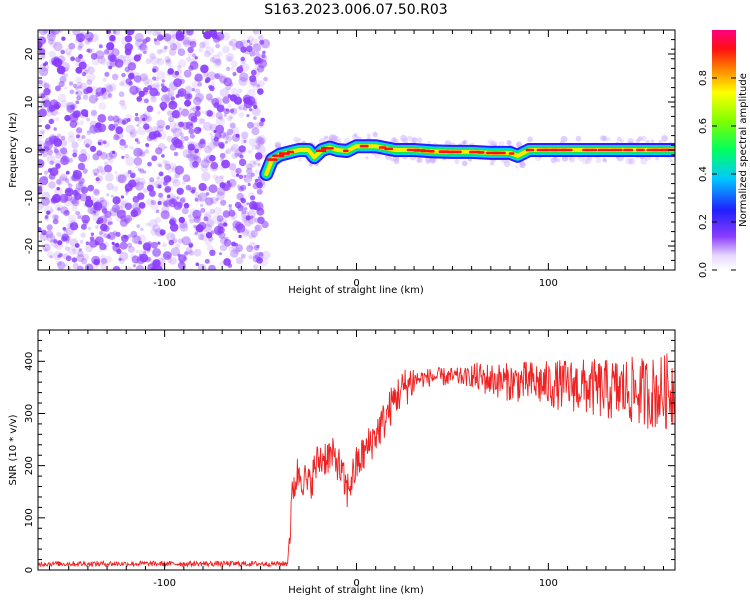 The image size is (750, 600). Describe the element at coordinates (29, 54) in the screenshot. I see `spectrogram-ytick-label: 20` at that location.